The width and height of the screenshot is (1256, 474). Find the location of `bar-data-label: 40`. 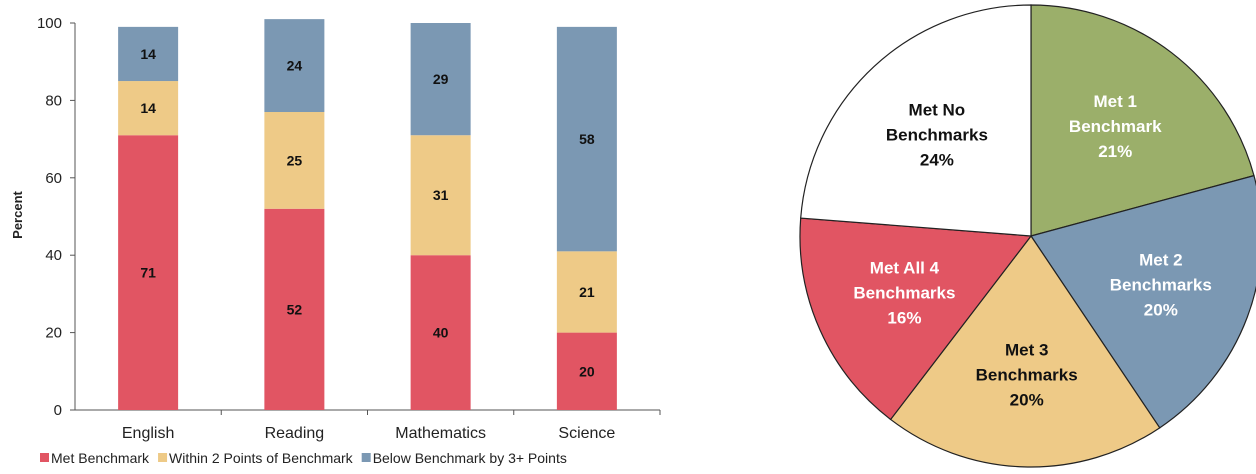

bar-data-label: 40 is located at coordinates (441, 333).